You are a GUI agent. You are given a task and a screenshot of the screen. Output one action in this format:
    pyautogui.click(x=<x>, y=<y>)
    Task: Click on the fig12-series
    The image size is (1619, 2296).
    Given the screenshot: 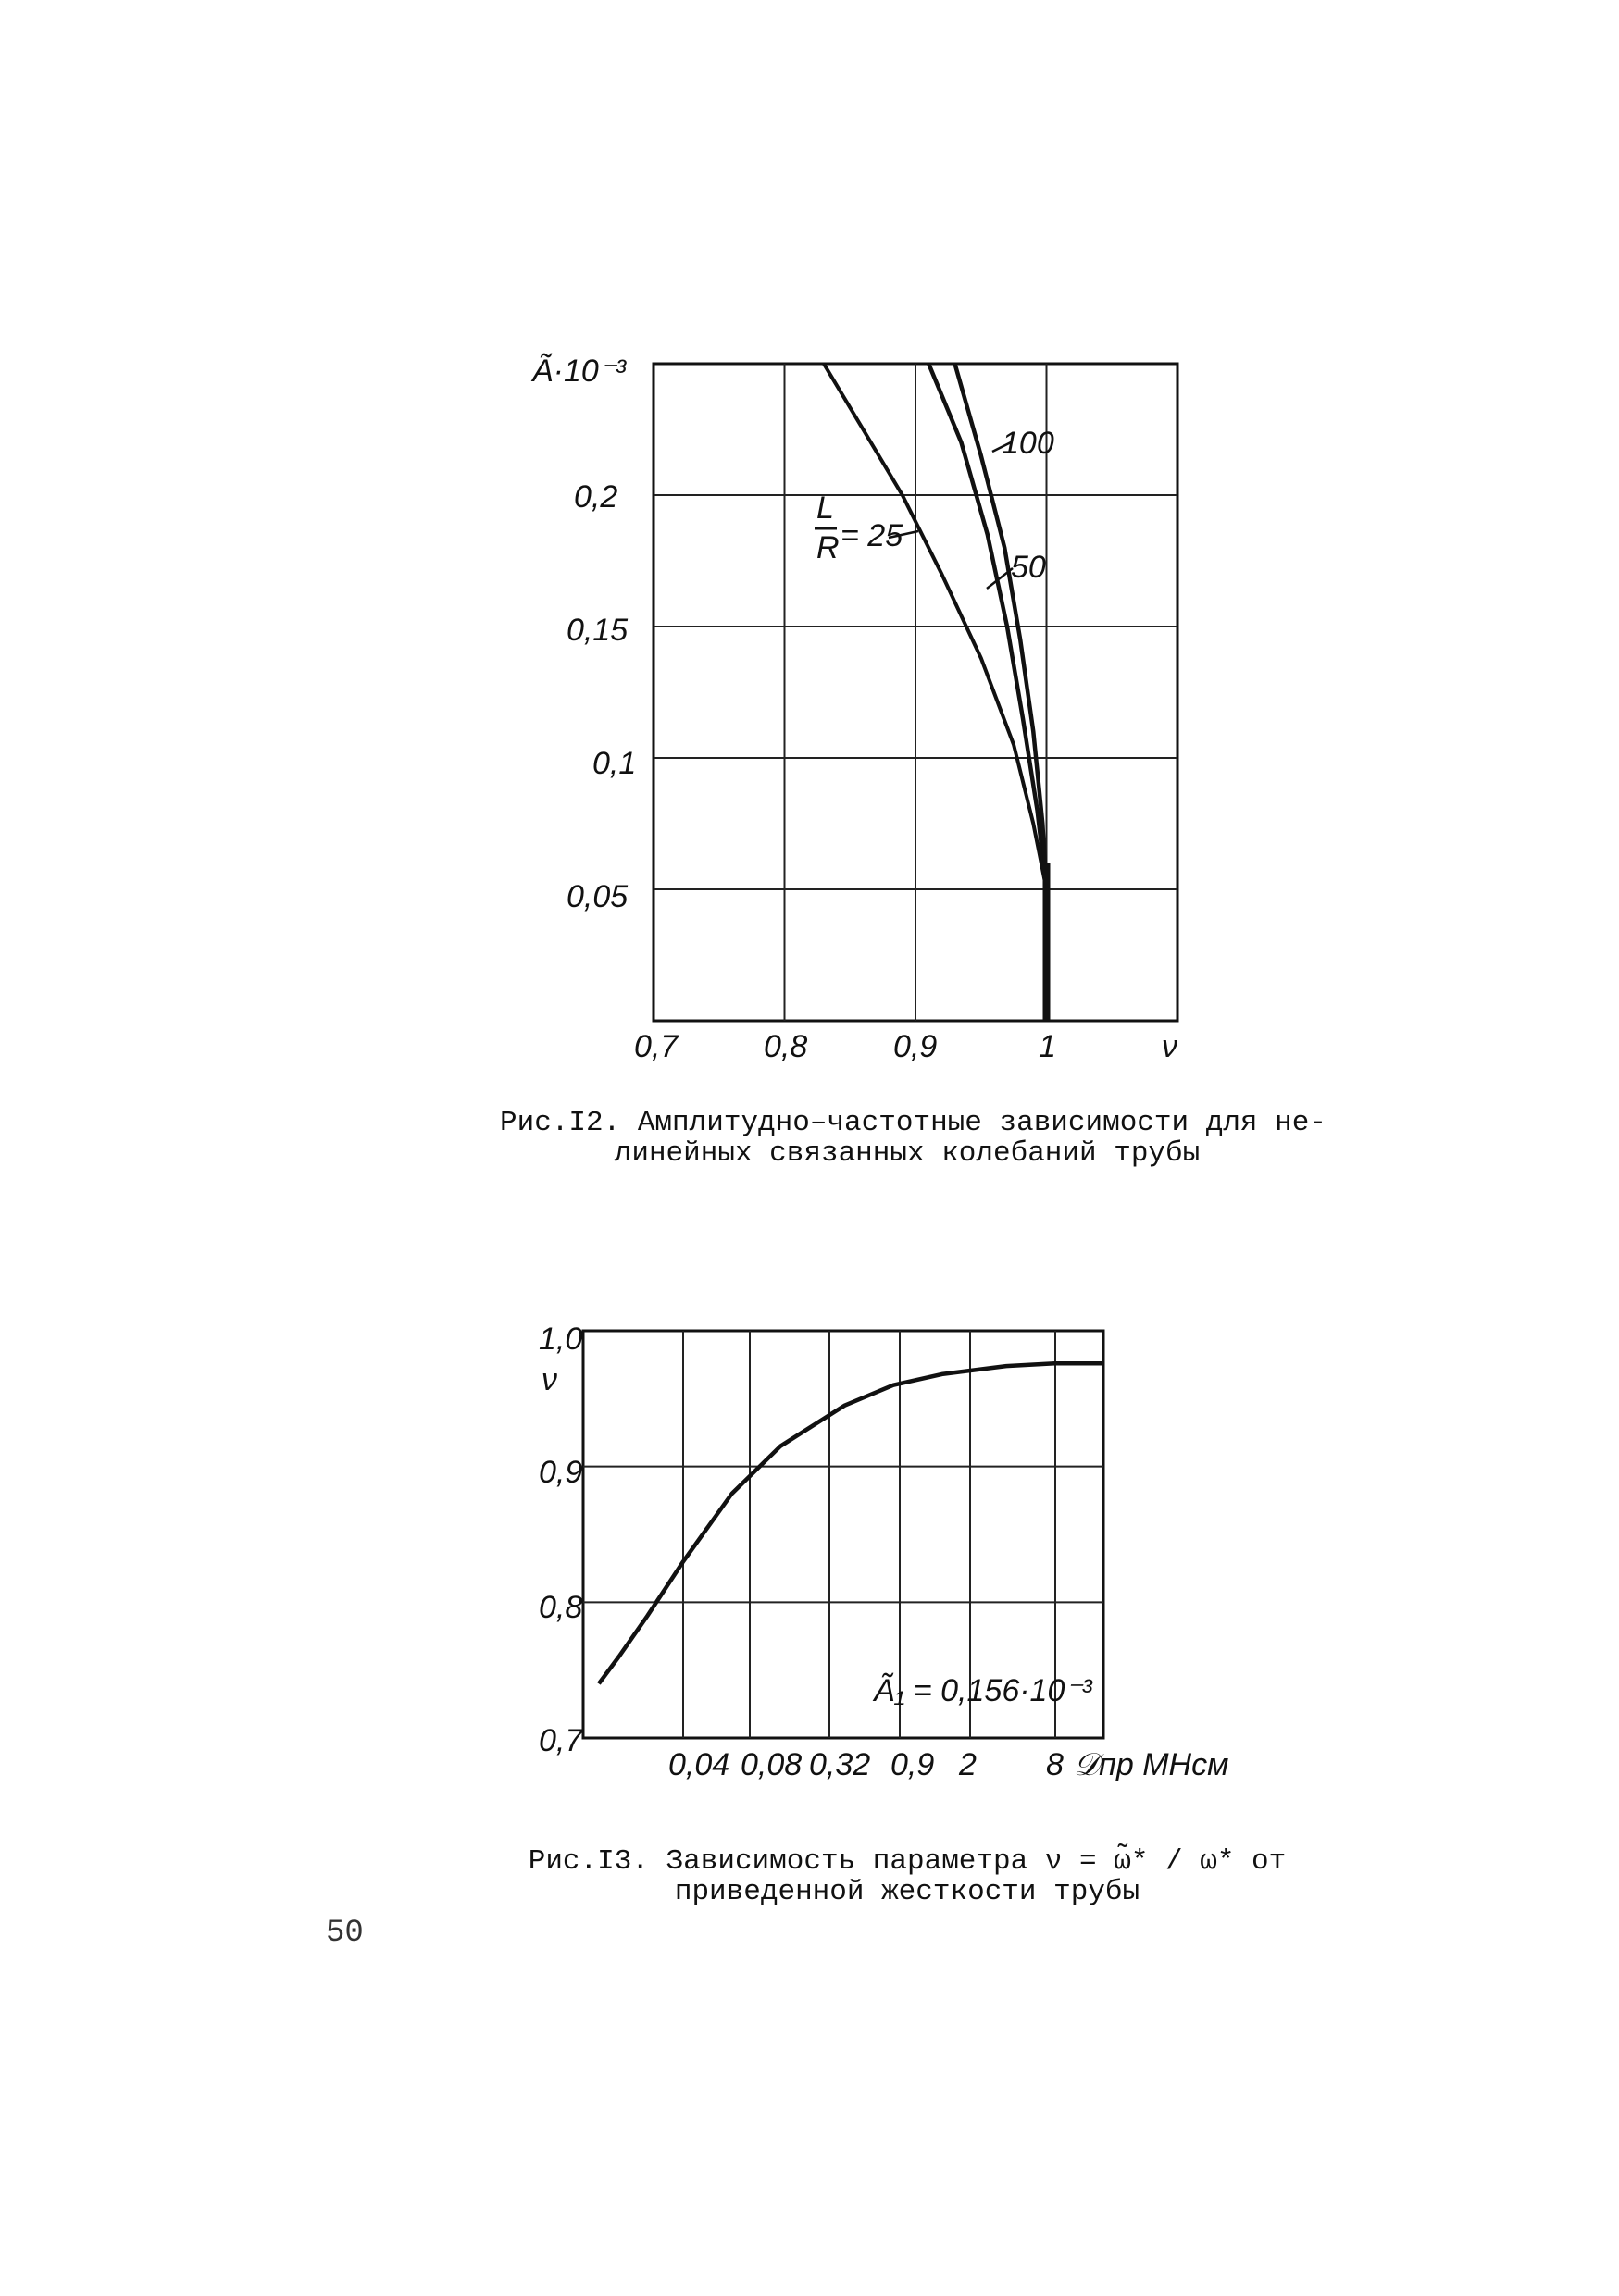 What is the action you would take?
    pyautogui.click(x=937, y=692)
    